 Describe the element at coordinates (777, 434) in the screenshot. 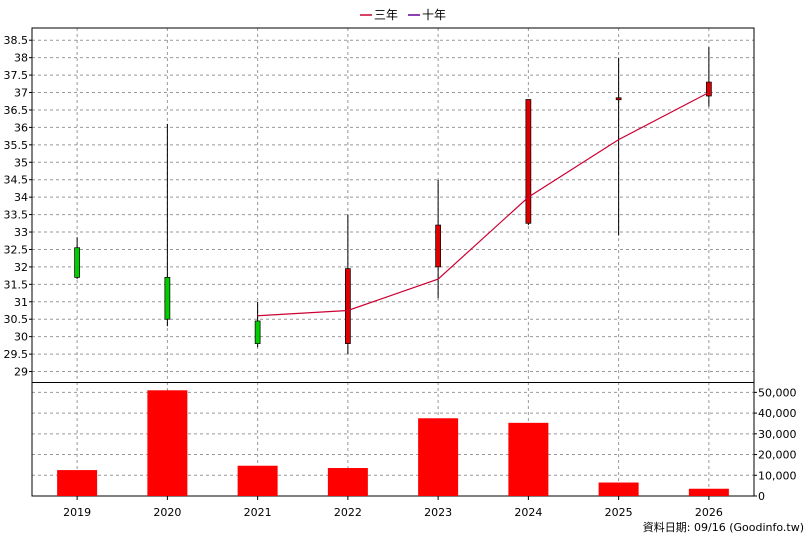

I see `volume-tick-label: 30,000` at that location.